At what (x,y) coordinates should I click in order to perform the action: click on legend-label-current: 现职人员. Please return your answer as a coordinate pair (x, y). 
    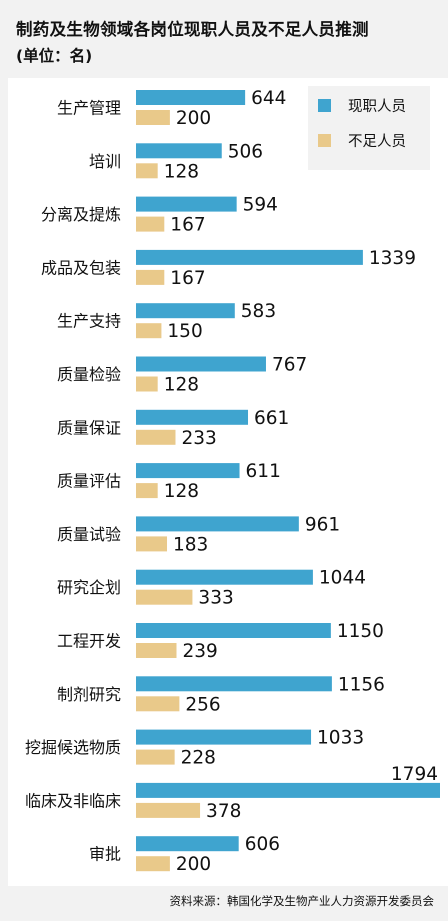
    Looking at the image, I should click on (377, 107).